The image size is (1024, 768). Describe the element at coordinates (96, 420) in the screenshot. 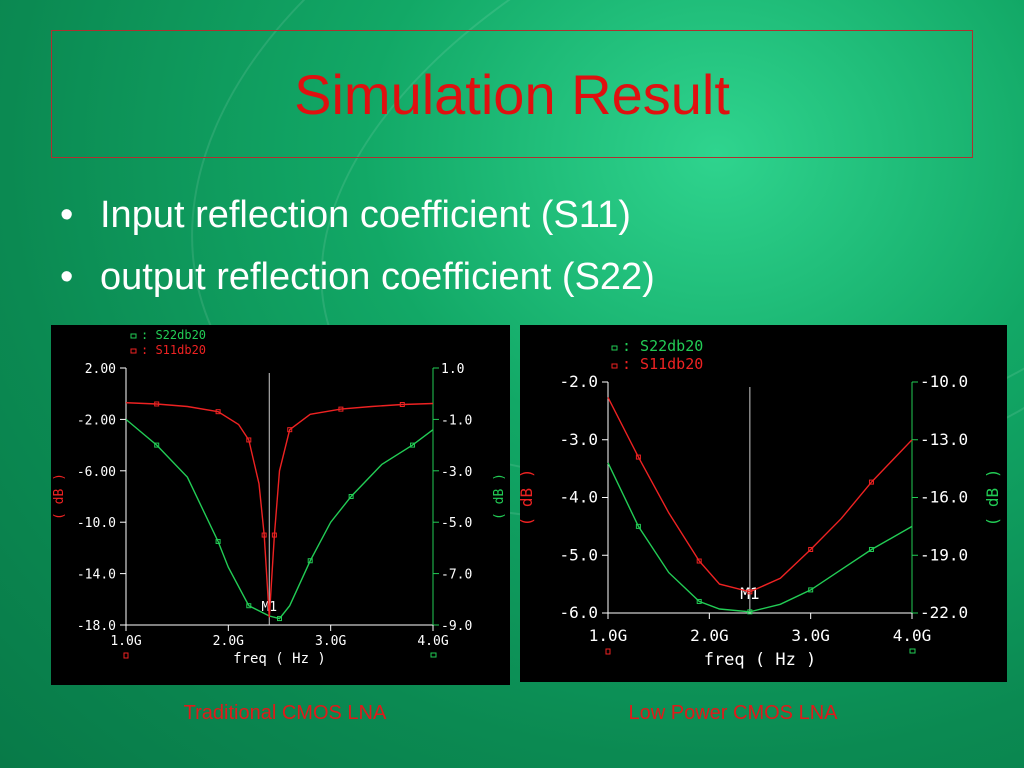

I see `y-left-tick-label: -2.00` at that location.